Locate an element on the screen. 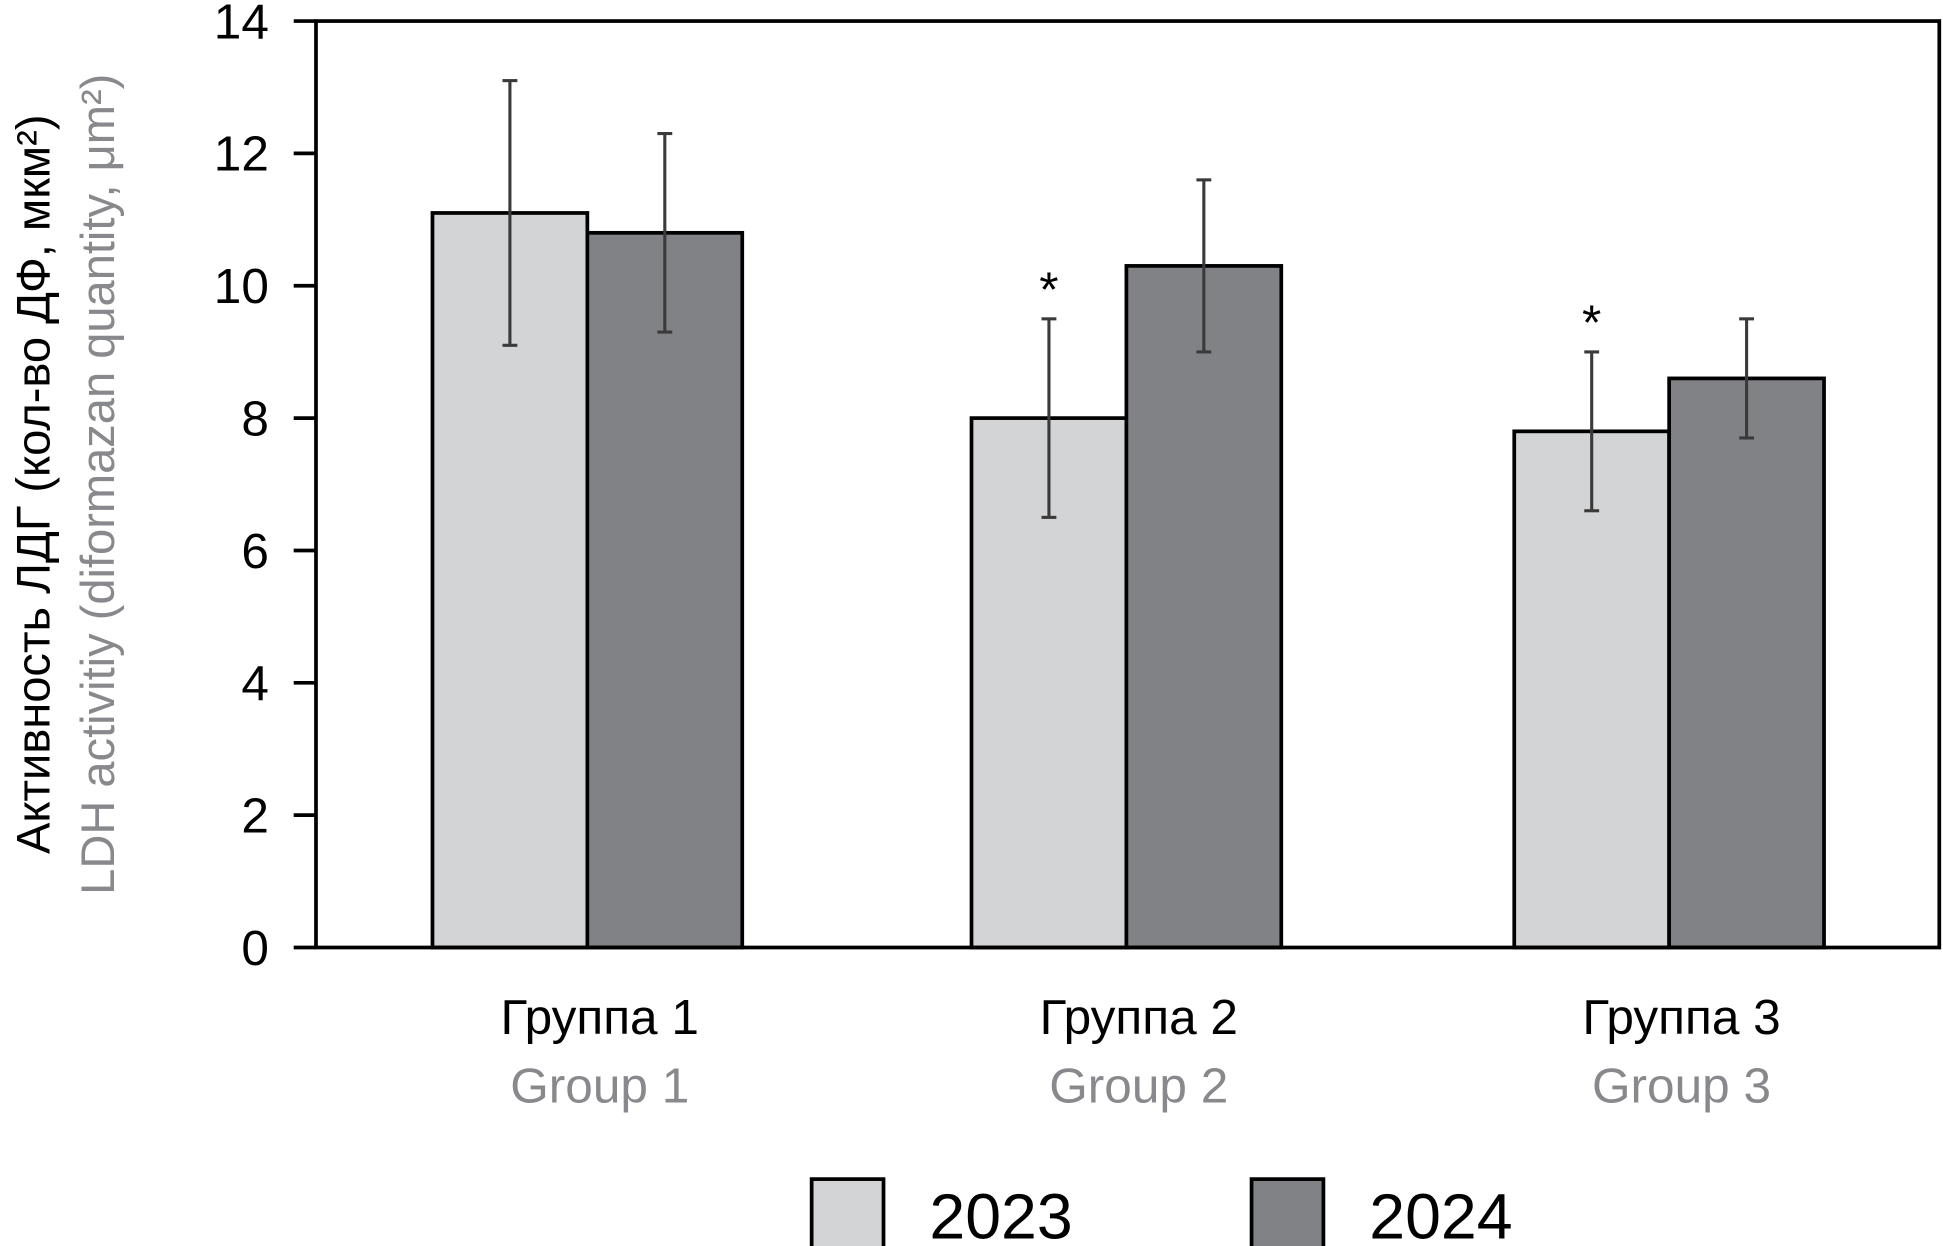 This screenshot has height=1246, width=1943. y-axis-label-en: LDH activitiy (diformazan quantity, μm²) is located at coordinates (97, 484).